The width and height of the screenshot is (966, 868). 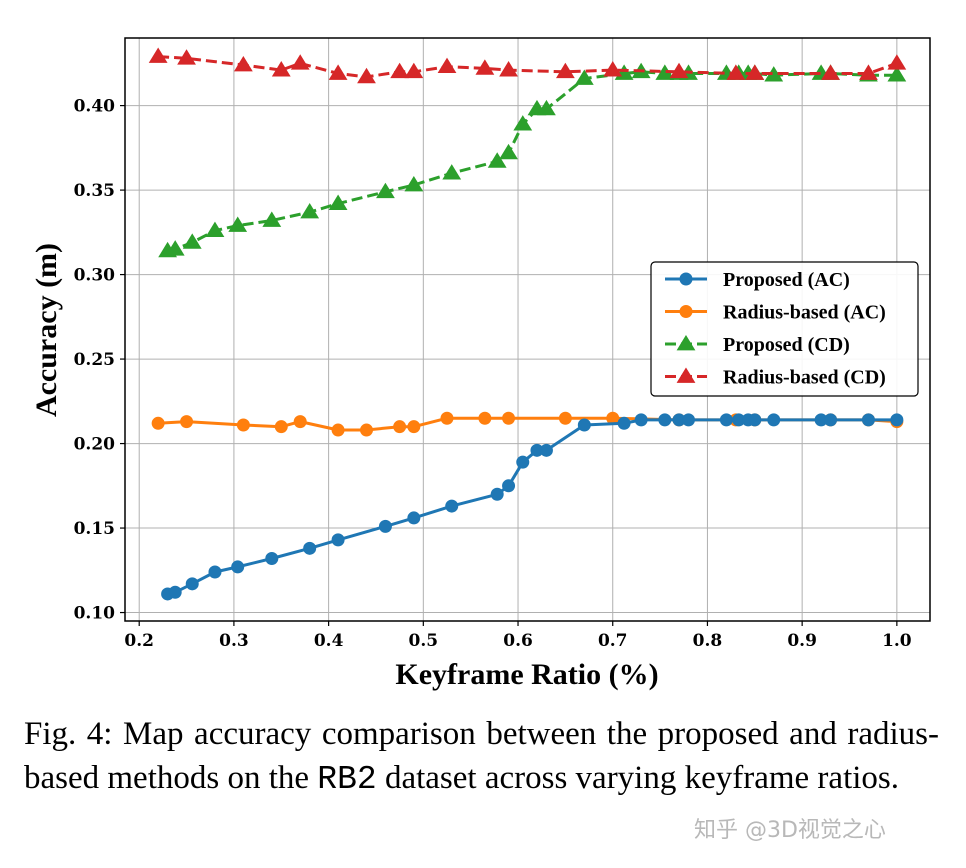 I want to click on series-line-radius-based-cd, so click(x=528, y=67).